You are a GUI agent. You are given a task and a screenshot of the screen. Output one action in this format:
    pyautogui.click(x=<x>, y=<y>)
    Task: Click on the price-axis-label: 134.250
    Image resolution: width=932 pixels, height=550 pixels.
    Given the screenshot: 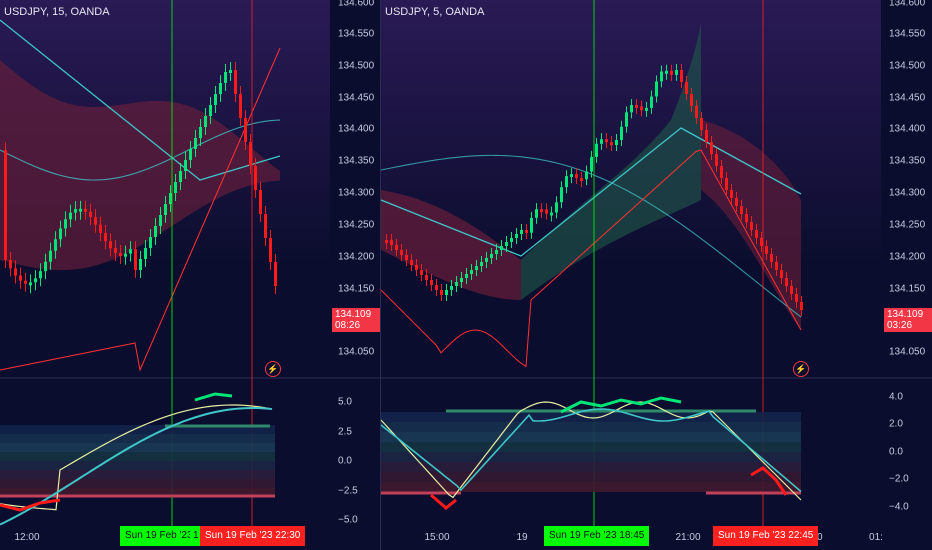 What is the action you would take?
    pyautogui.click(x=356, y=225)
    